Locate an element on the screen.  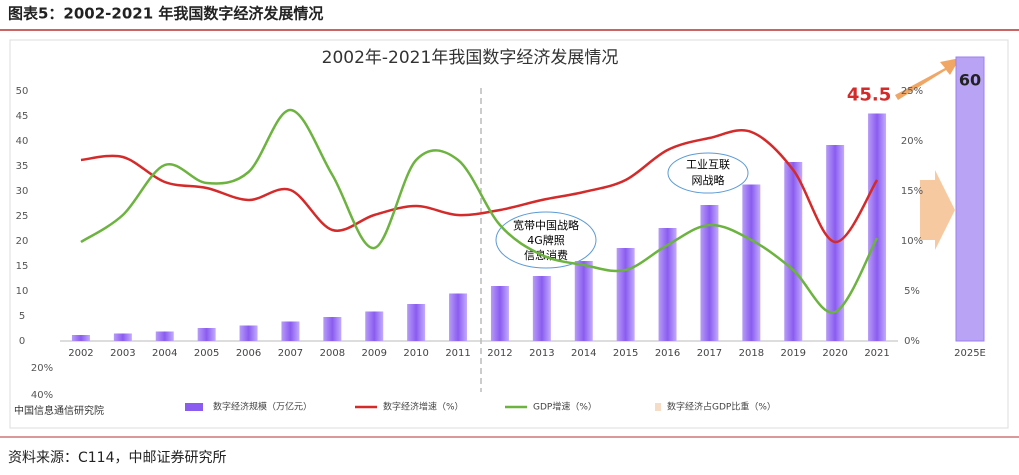
y-tick-label: 0 is located at coordinates (22, 341).